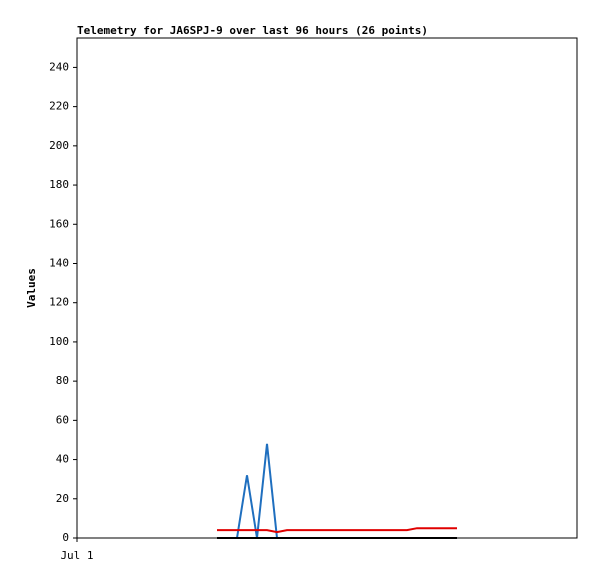 The image size is (597, 583). Describe the element at coordinates (31, 288) in the screenshot. I see `y-axis-label: Values` at that location.